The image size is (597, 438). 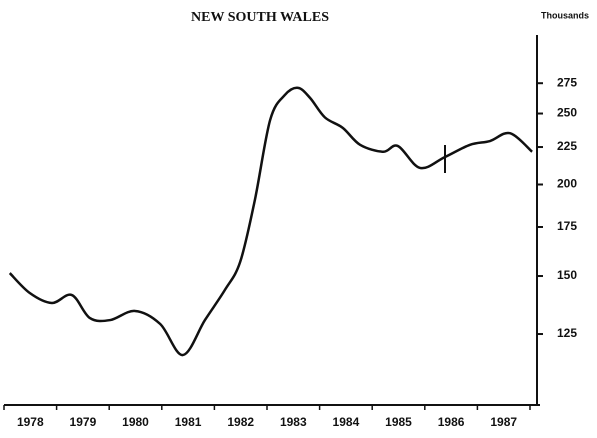 I want to click on y-tick-label: 225, so click(x=567, y=146).